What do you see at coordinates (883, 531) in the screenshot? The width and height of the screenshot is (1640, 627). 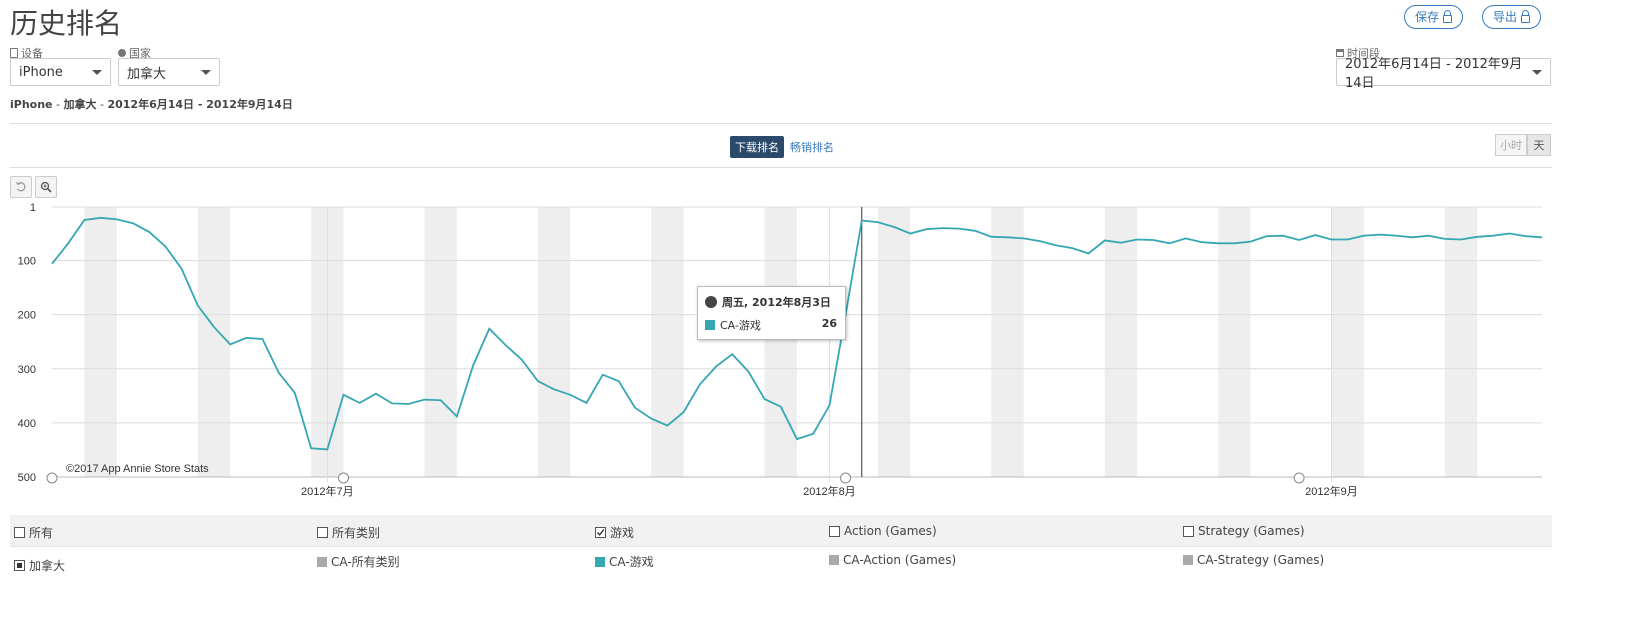 I see `category-action-games: Action (Games)` at bounding box center [883, 531].